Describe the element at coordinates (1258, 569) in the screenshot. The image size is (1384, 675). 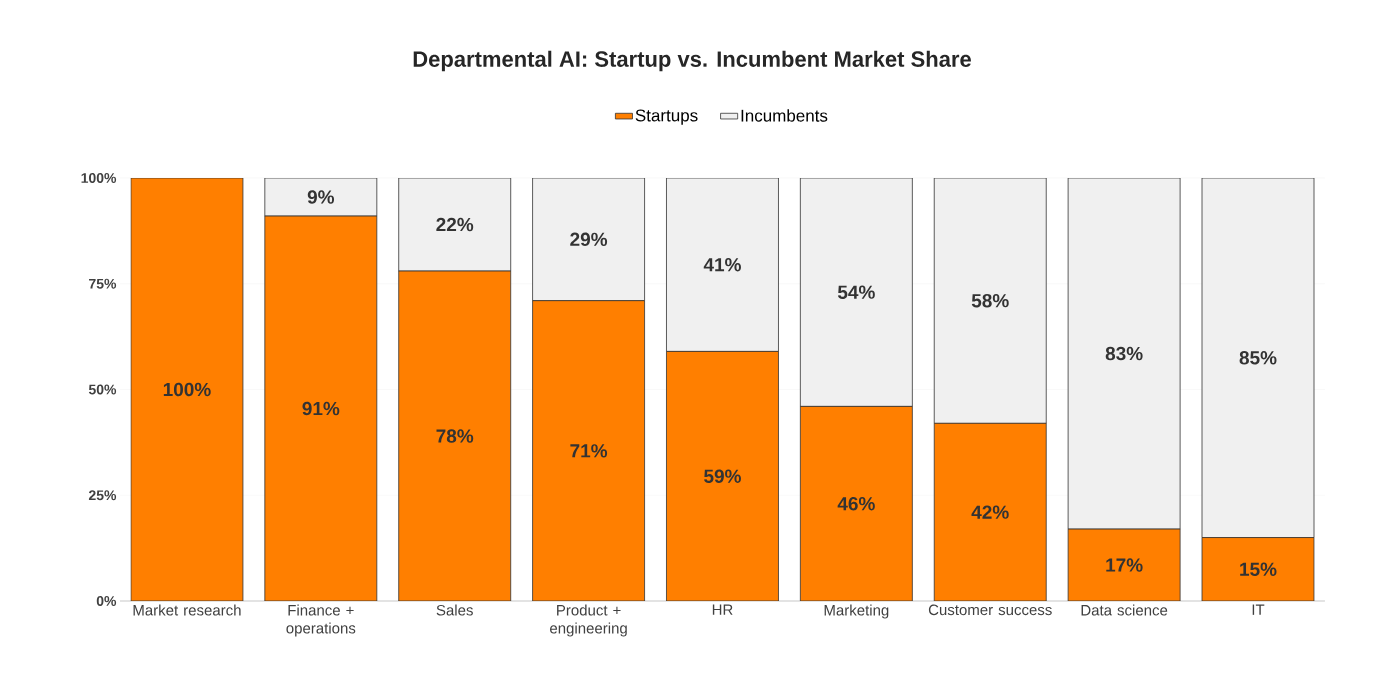
I see `data-label: 15%` at that location.